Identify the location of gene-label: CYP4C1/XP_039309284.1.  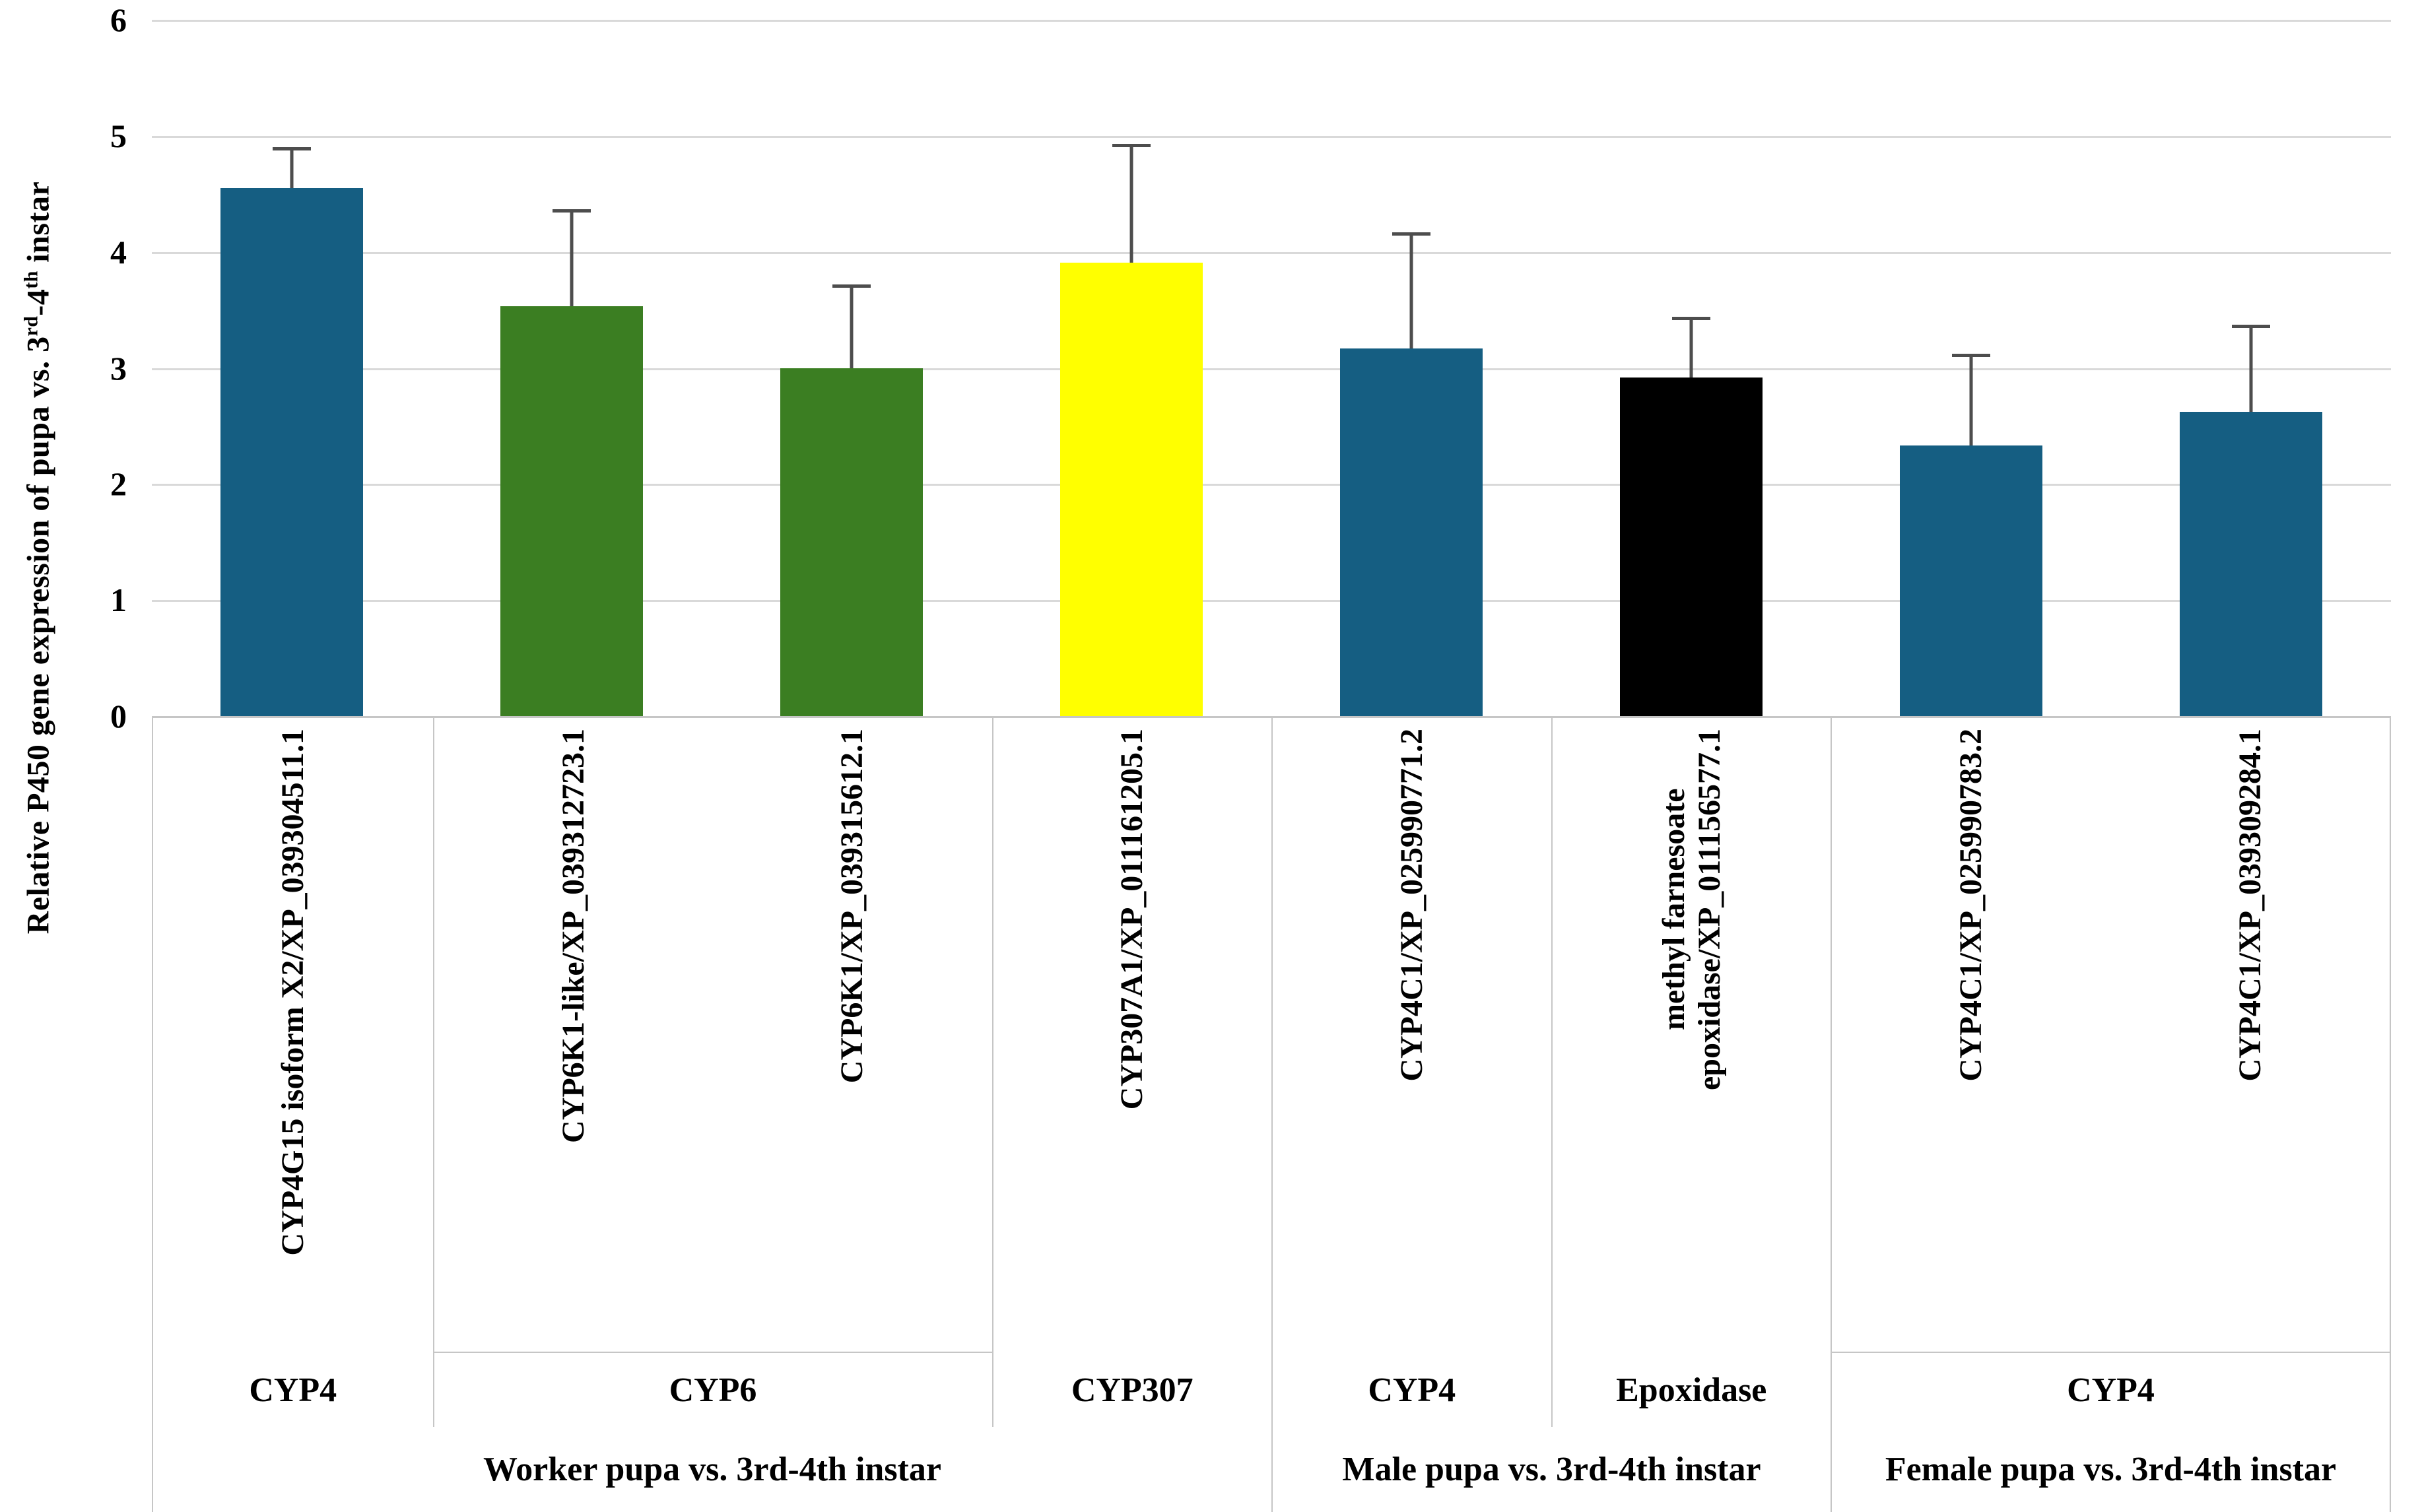
(2250, 906).